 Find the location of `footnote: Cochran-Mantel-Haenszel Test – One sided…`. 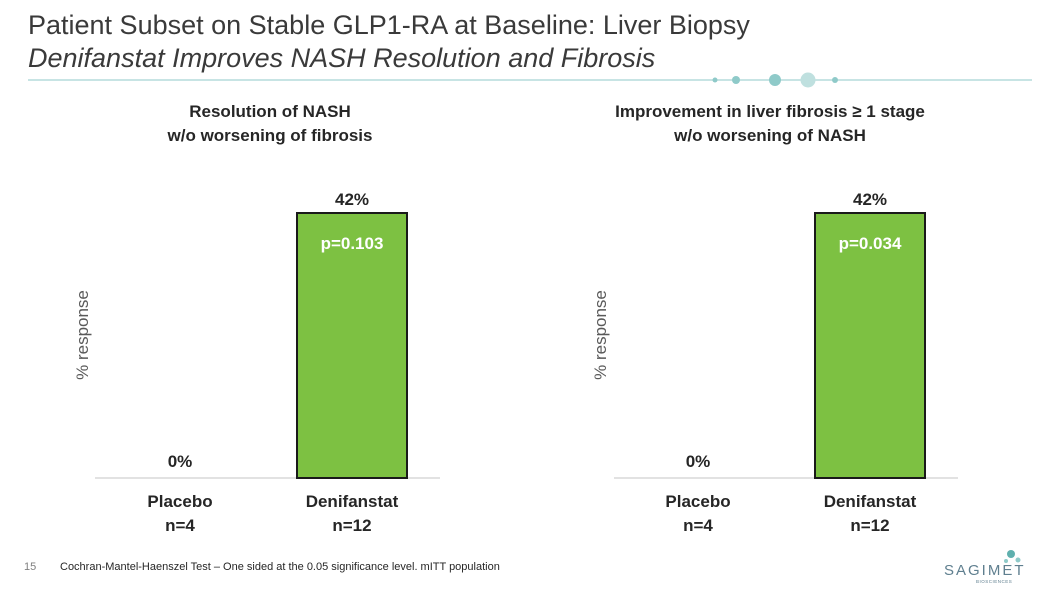

footnote: Cochran-Mantel-Haenszel Test – One sided… is located at coordinates (280, 567).